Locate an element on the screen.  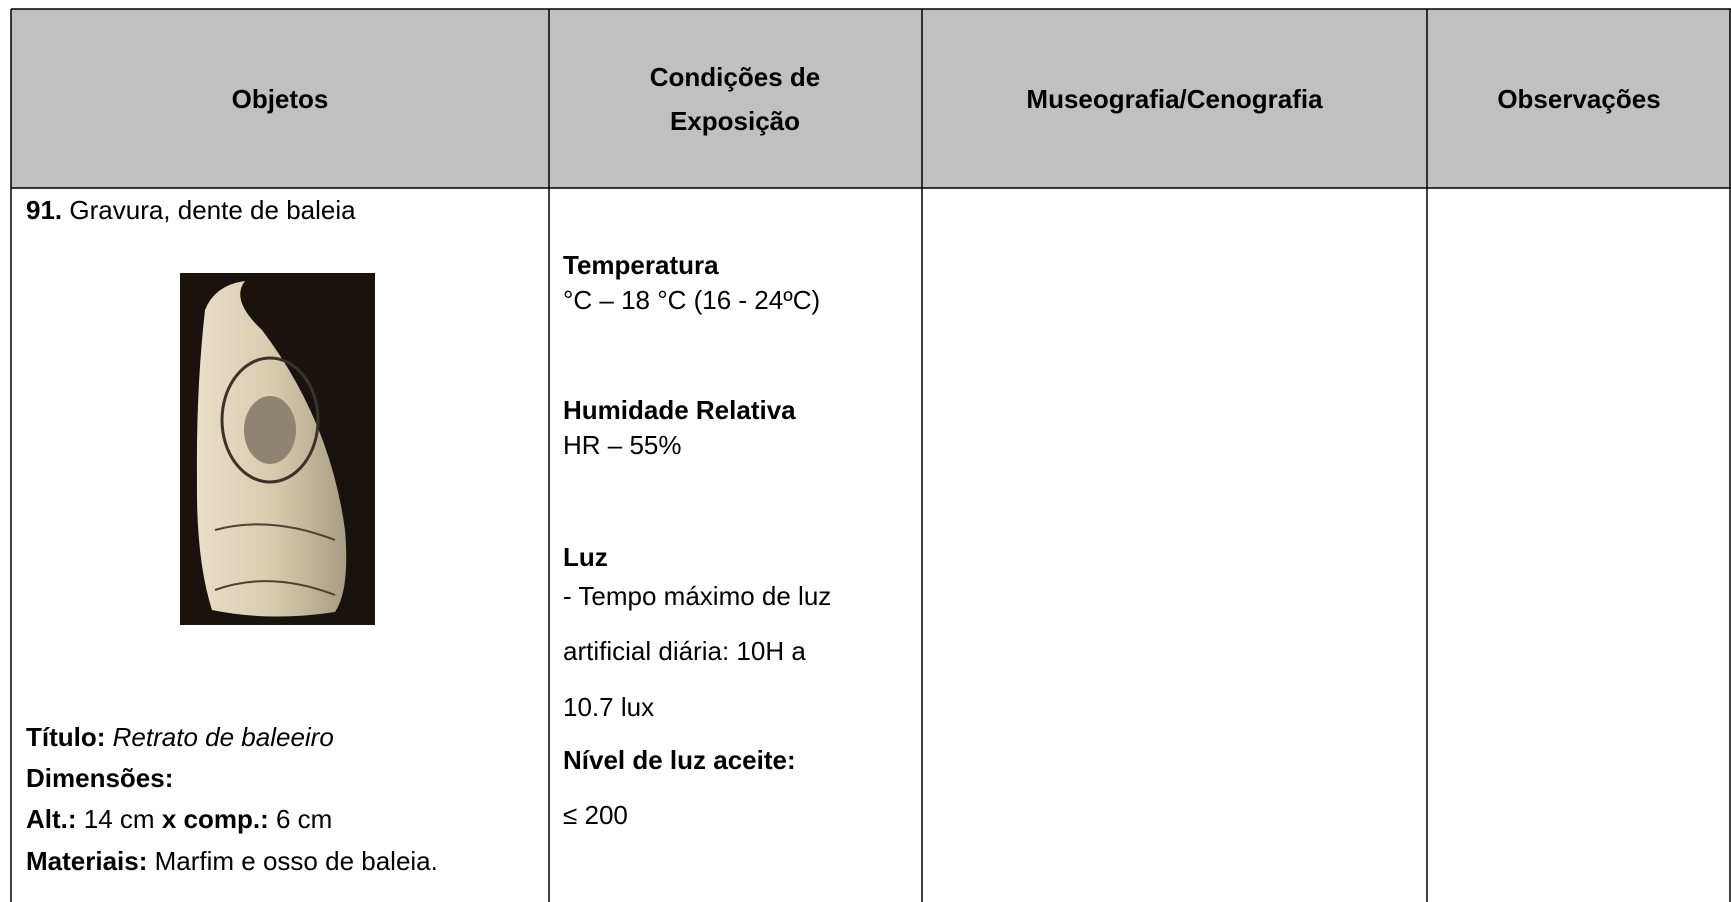
label: Humidade Relativa is located at coordinates (679, 410).